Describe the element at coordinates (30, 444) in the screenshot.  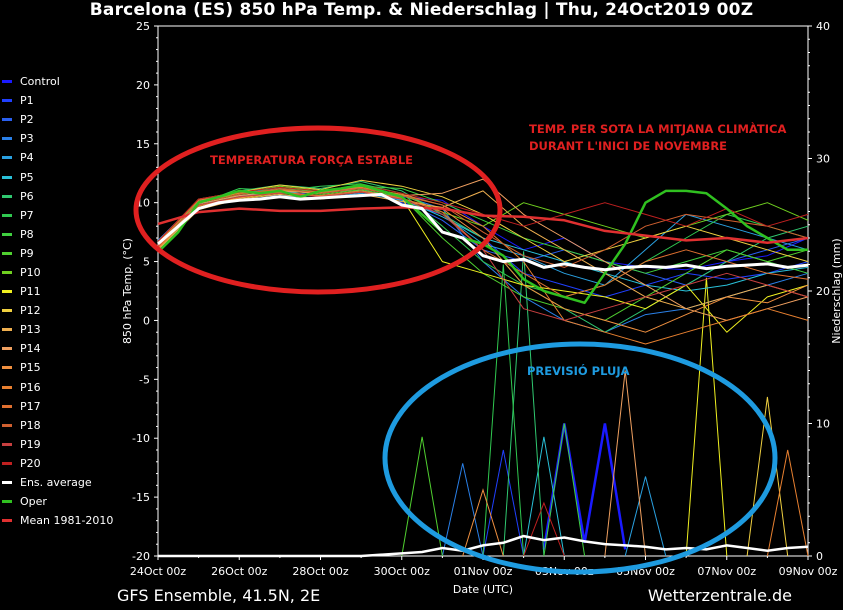
I see `legend-label: P19` at that location.